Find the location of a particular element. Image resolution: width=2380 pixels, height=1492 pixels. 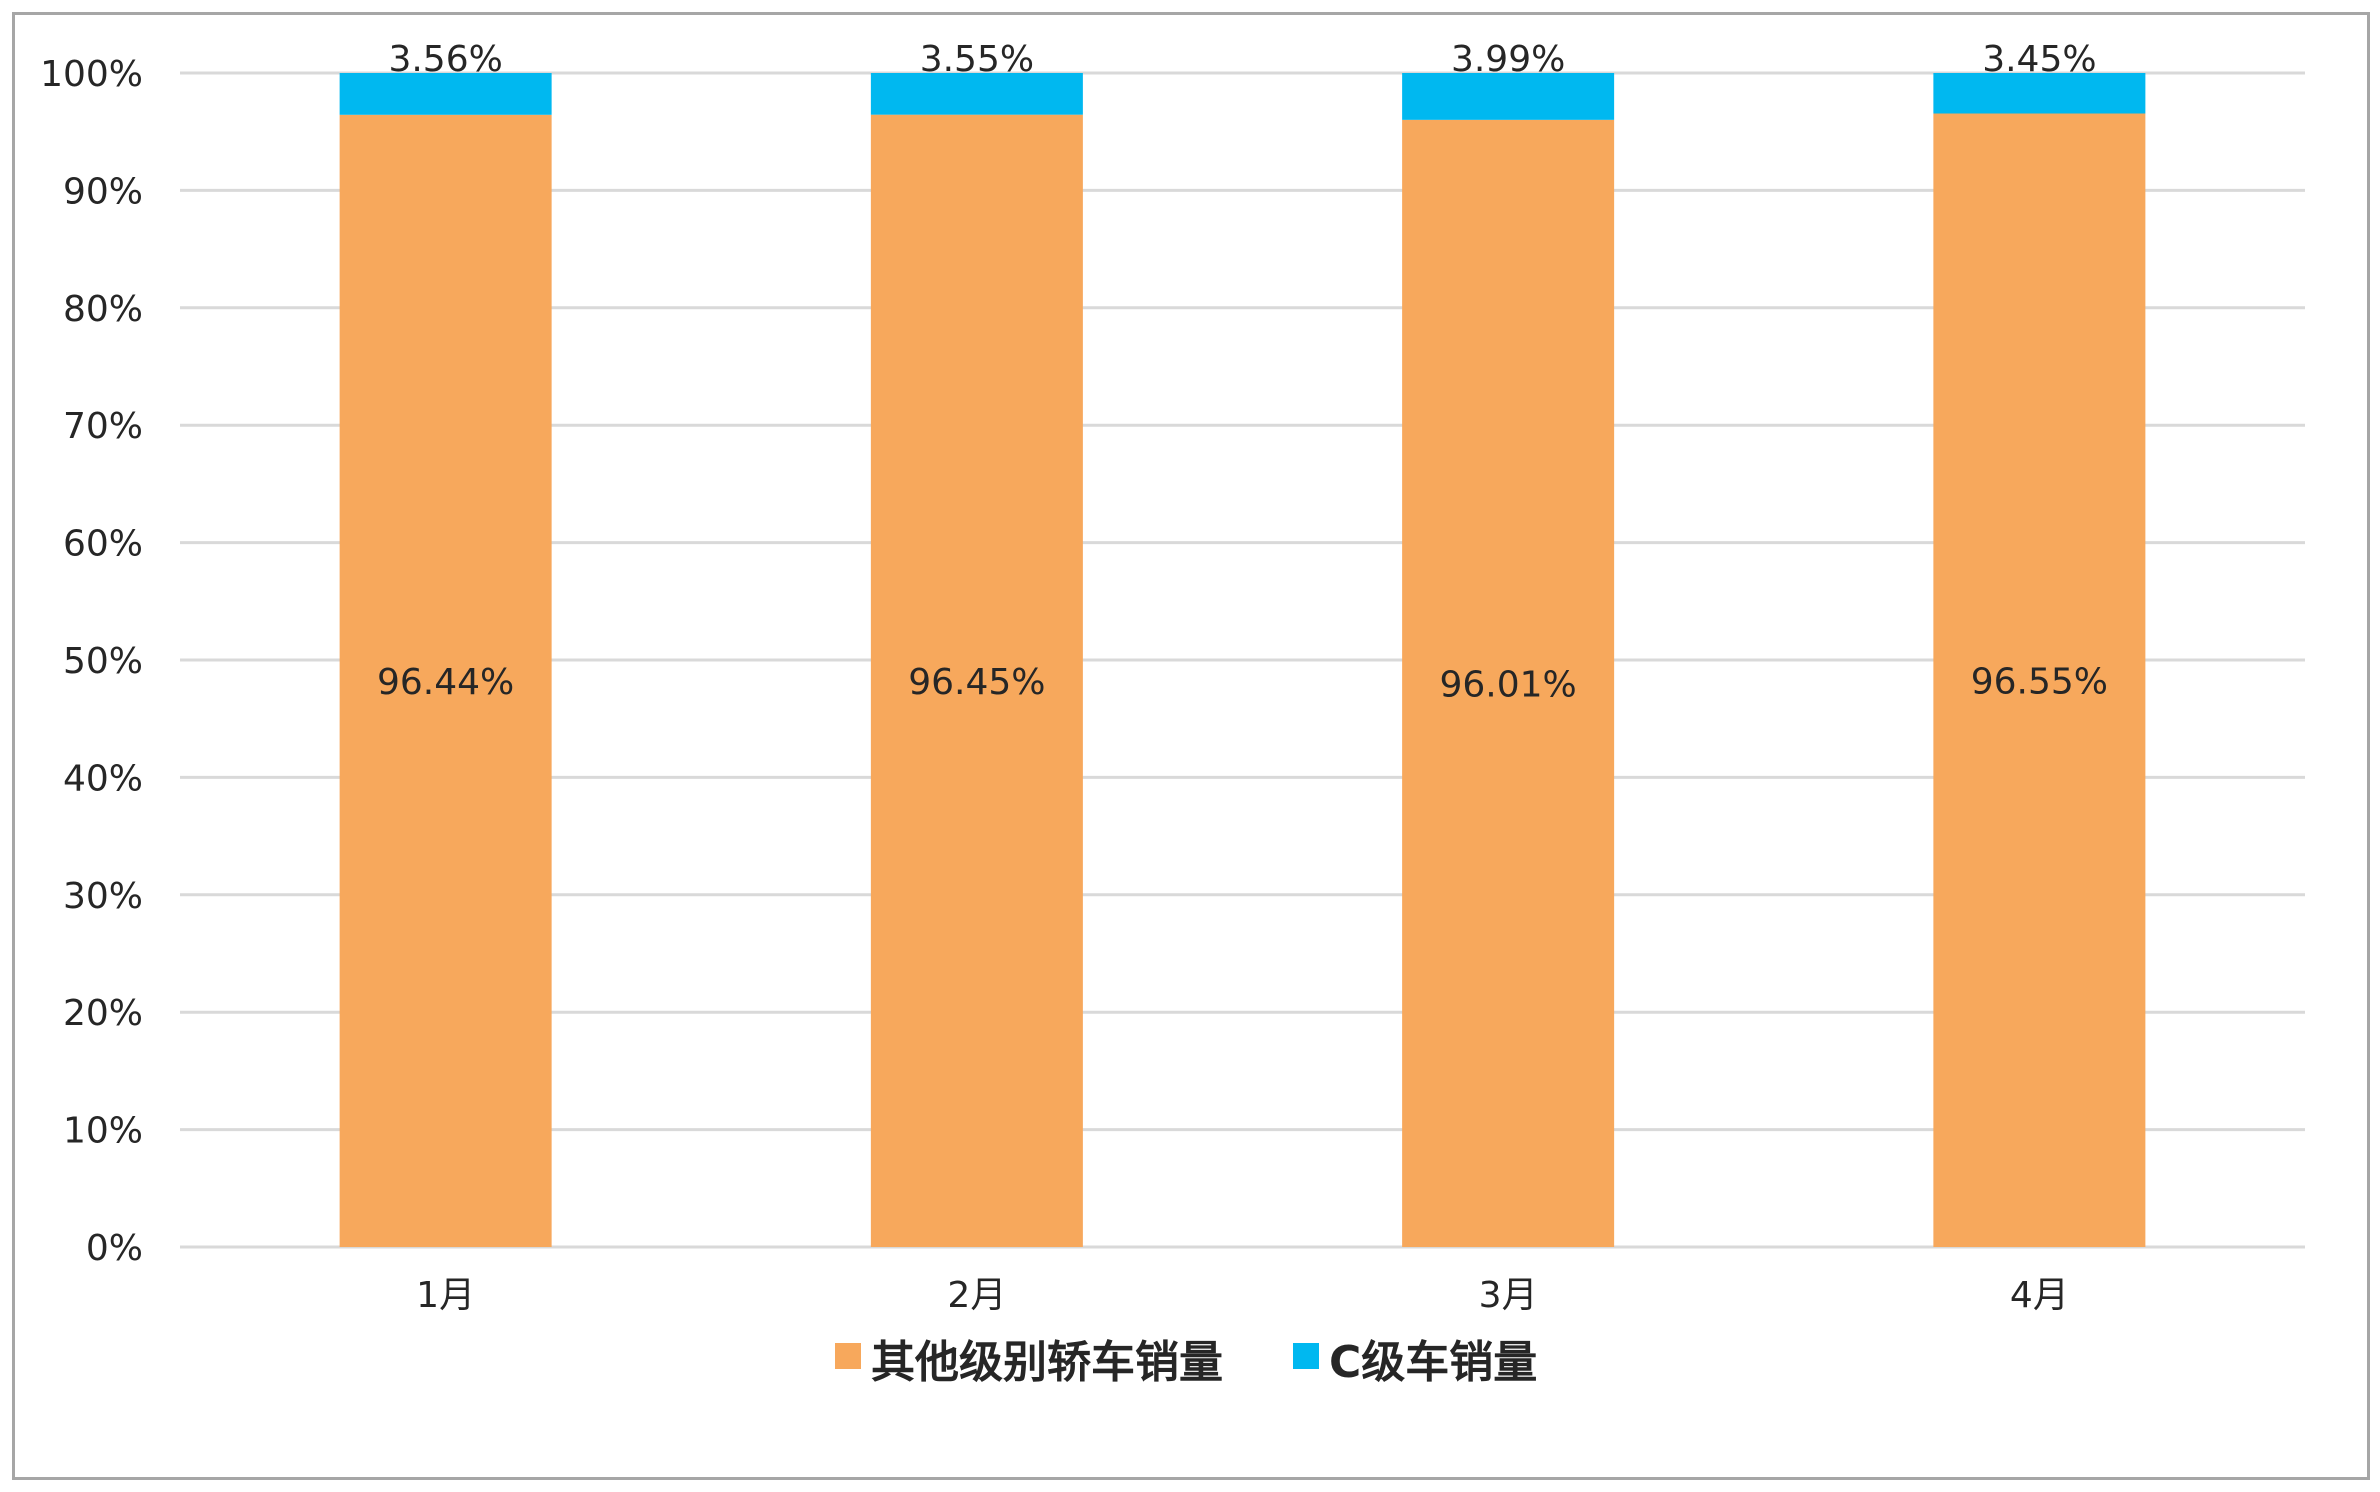

y-tick-label: 100% is located at coordinates (91, 74).